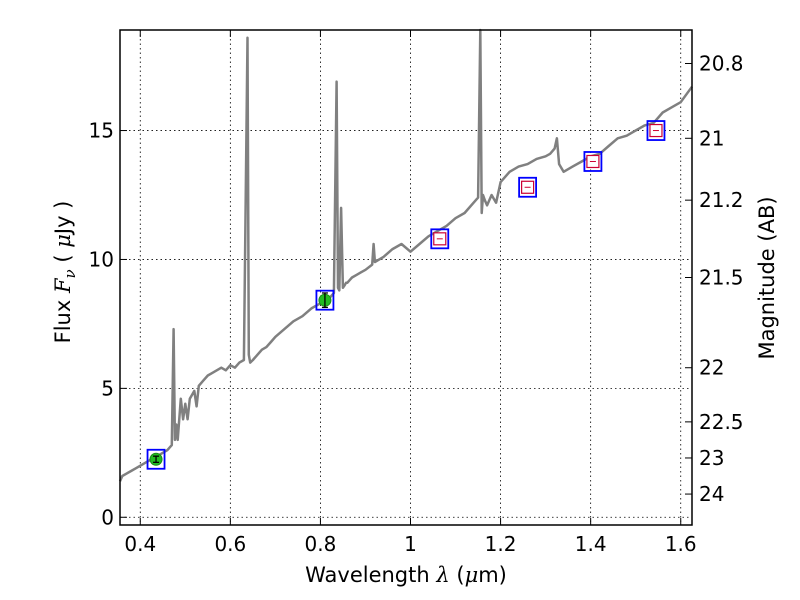 Image resolution: width=800 pixels, height=600 pixels. I want to click on x-tick-labels: 0.4 0.6 0.8 1 1.2 1.4 1.6, so click(410, 544).